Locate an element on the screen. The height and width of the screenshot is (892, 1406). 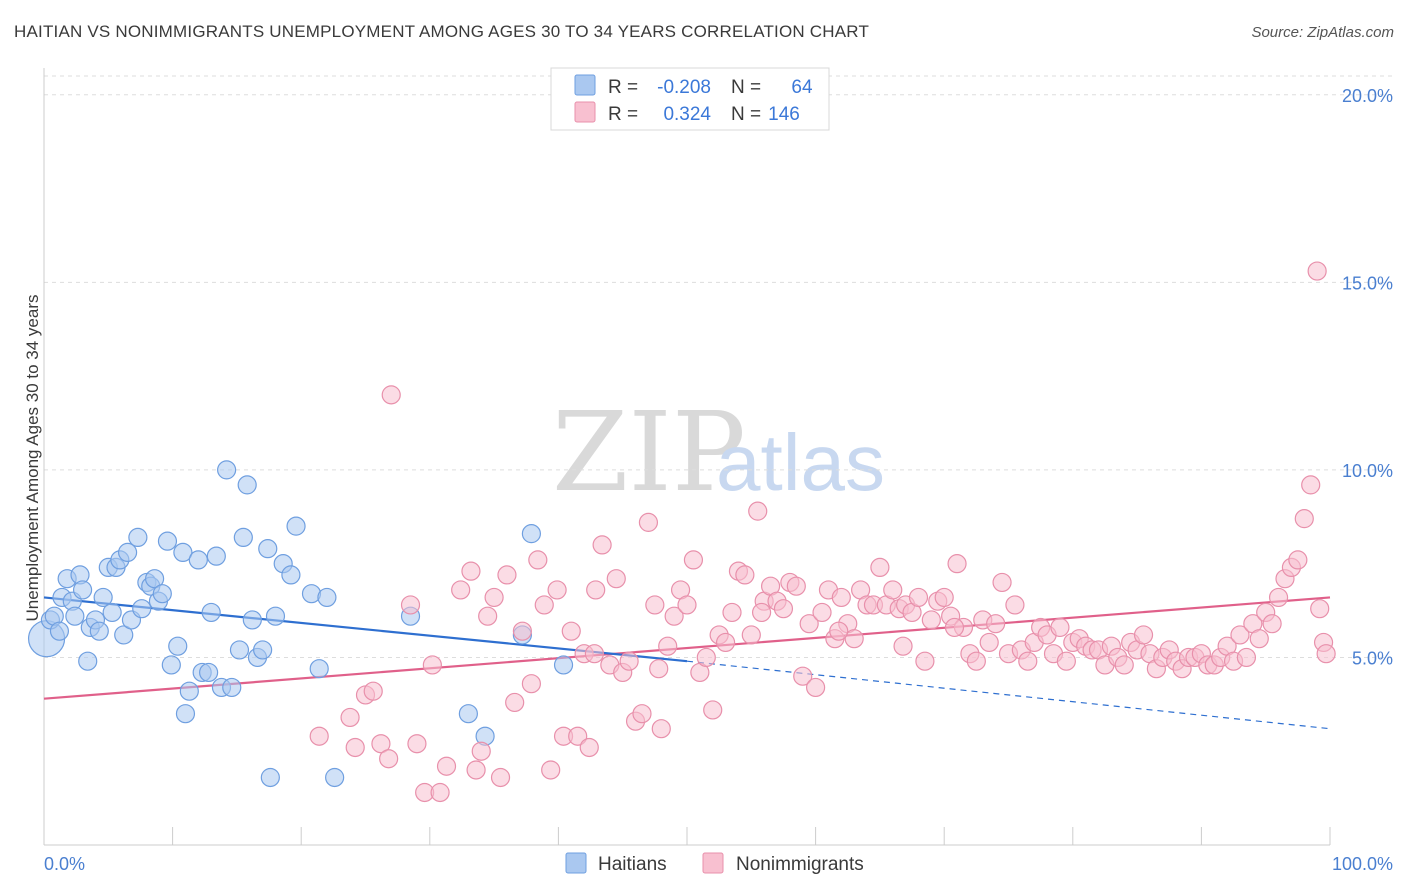
legend-swatch-nonimmigrants is located at coordinates (585, 112).